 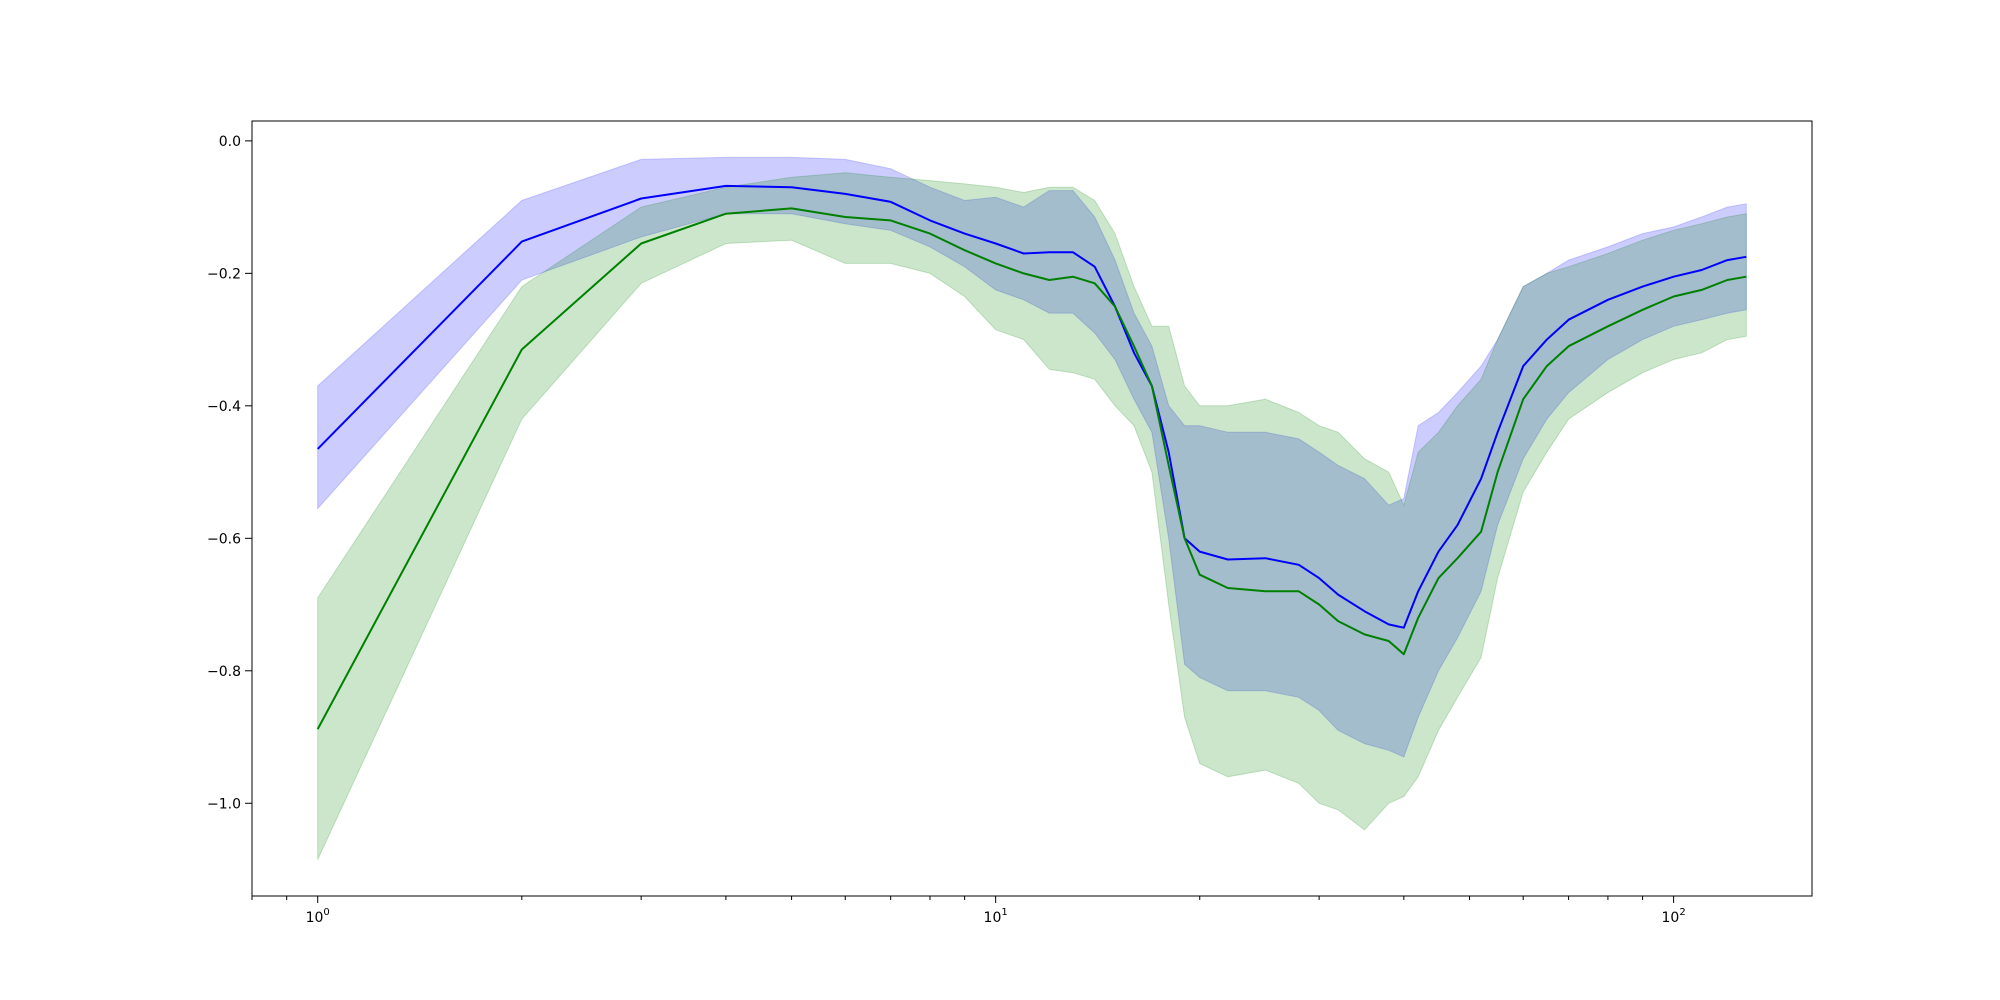 What do you see at coordinates (1674, 916) in the screenshot?
I see `x-tick-label: 10²` at bounding box center [1674, 916].